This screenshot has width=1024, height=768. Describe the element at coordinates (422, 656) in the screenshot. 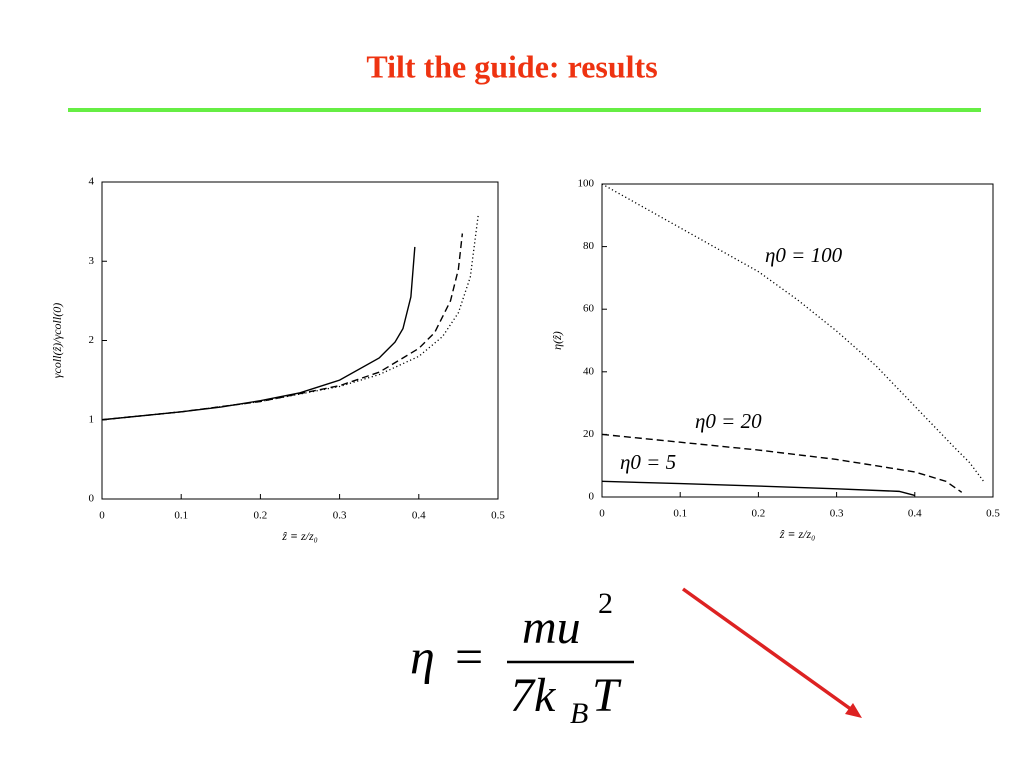

I see `formula-lhs: η` at that location.